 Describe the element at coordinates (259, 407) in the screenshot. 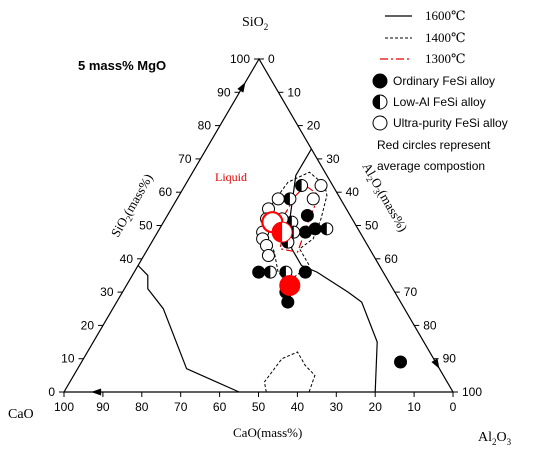

I see `tick-label-cao: 50` at that location.